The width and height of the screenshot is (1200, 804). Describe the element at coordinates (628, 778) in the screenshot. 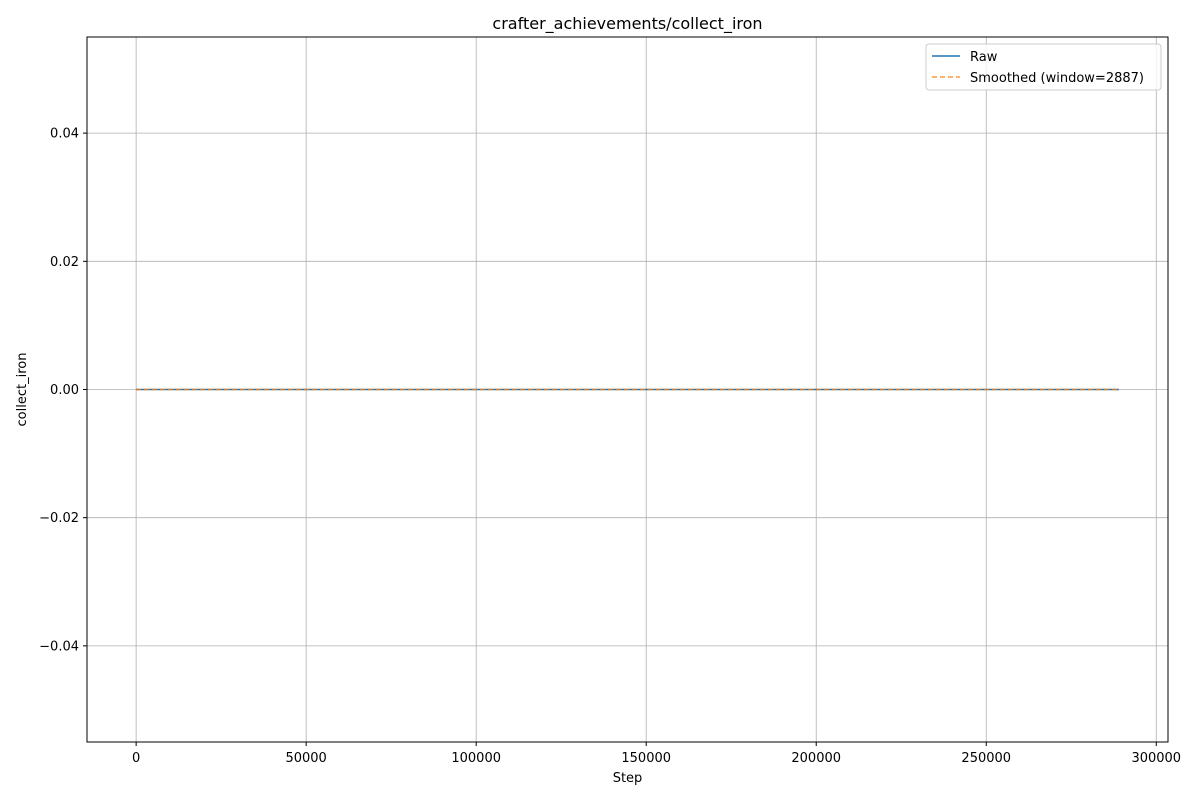

I see `x-axis-label: Step` at that location.